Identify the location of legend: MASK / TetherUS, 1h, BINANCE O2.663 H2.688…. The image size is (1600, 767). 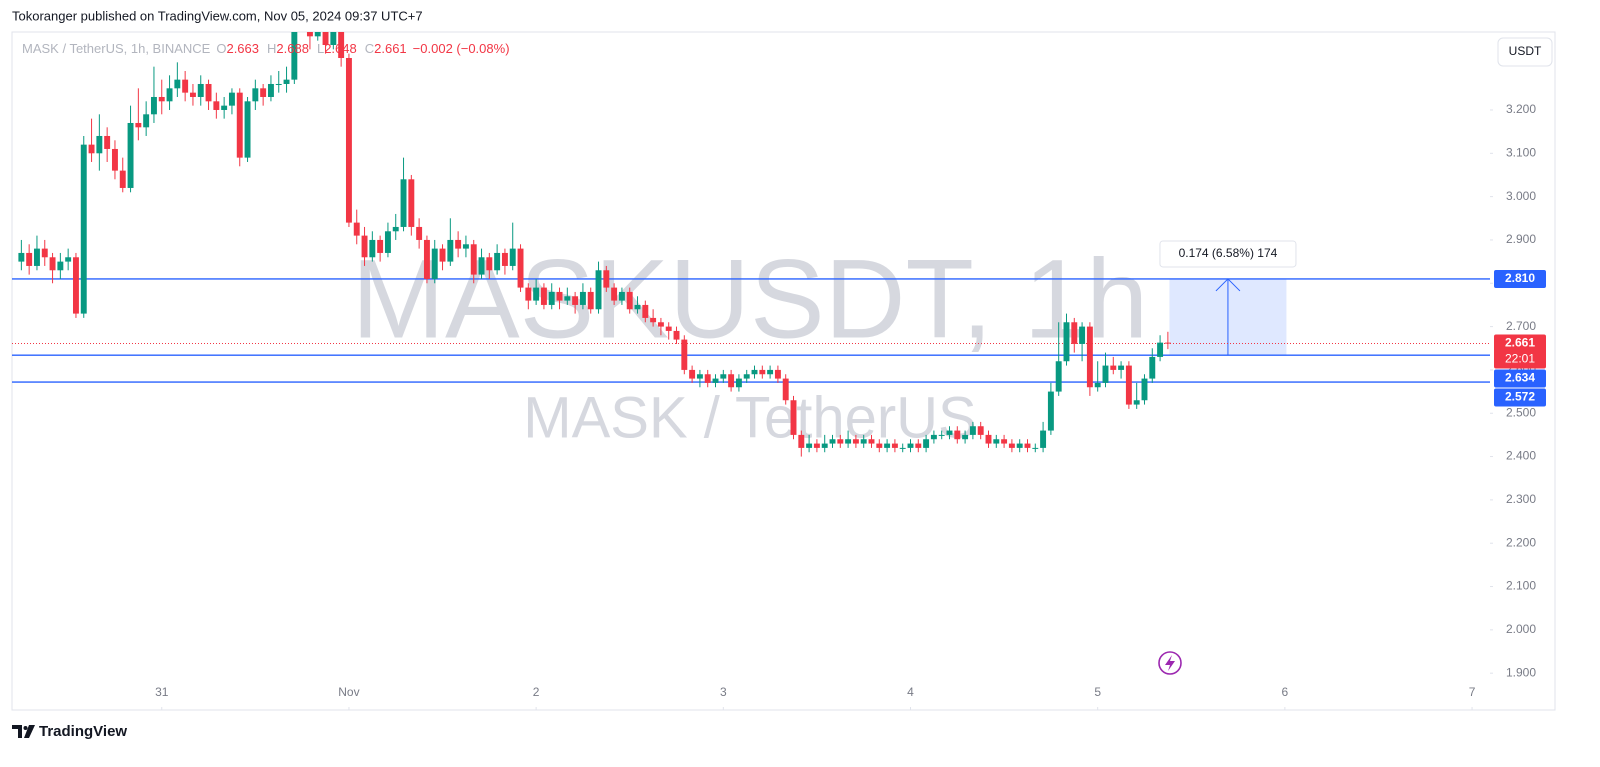
(266, 48).